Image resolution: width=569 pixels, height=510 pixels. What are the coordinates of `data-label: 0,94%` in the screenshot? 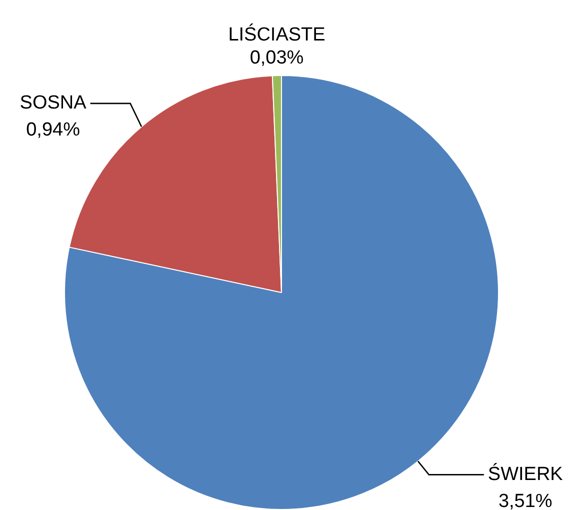 It's located at (53, 130).